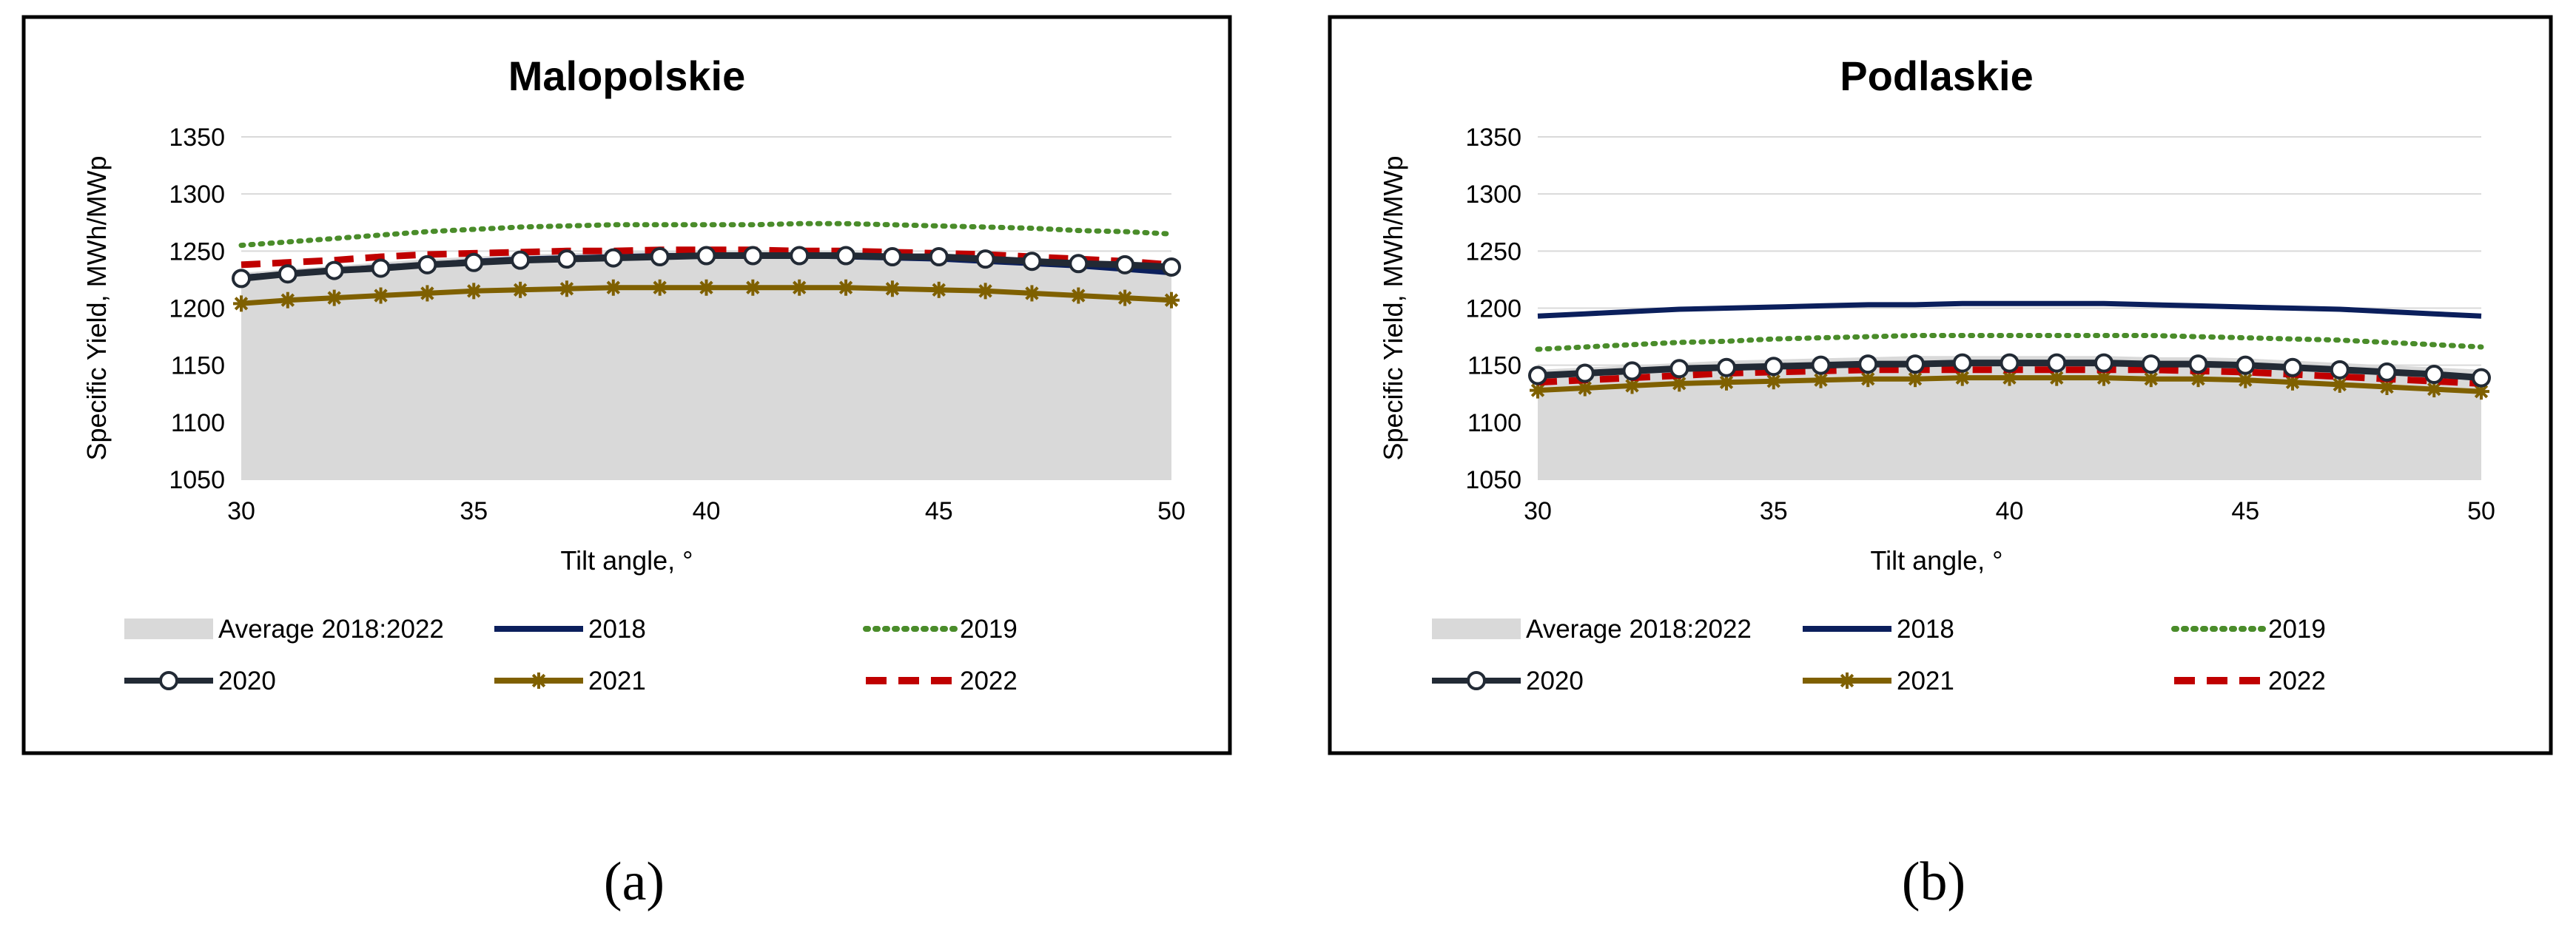 The height and width of the screenshot is (927, 2576). What do you see at coordinates (1476, 680) in the screenshot?
I see `legend-marker-circle` at bounding box center [1476, 680].